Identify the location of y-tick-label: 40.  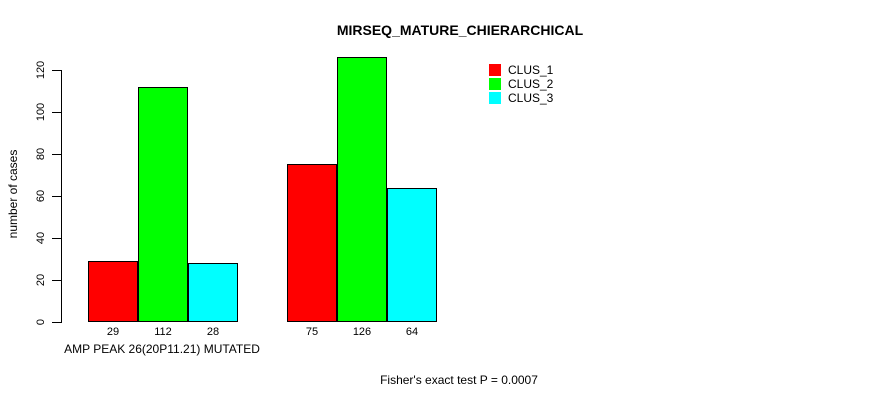
(41, 238).